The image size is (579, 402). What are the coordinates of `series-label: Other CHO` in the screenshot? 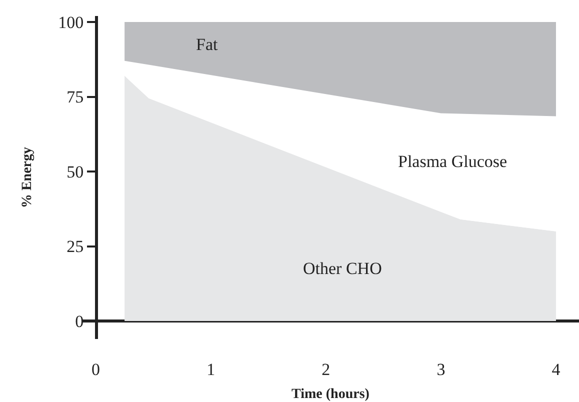 It's located at (342, 268).